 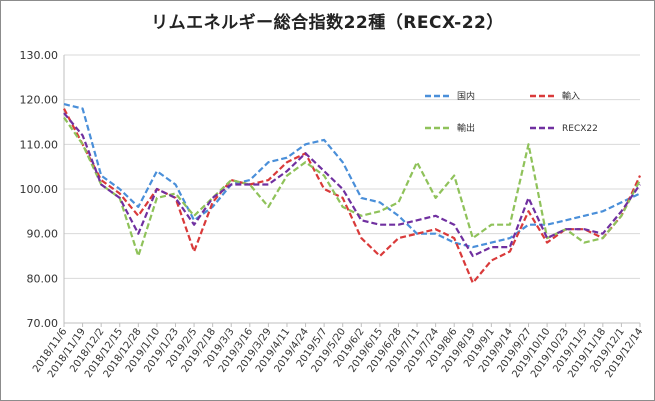 What do you see at coordinates (39, 189) in the screenshot?
I see `y-tick-label: 100.00` at bounding box center [39, 189].